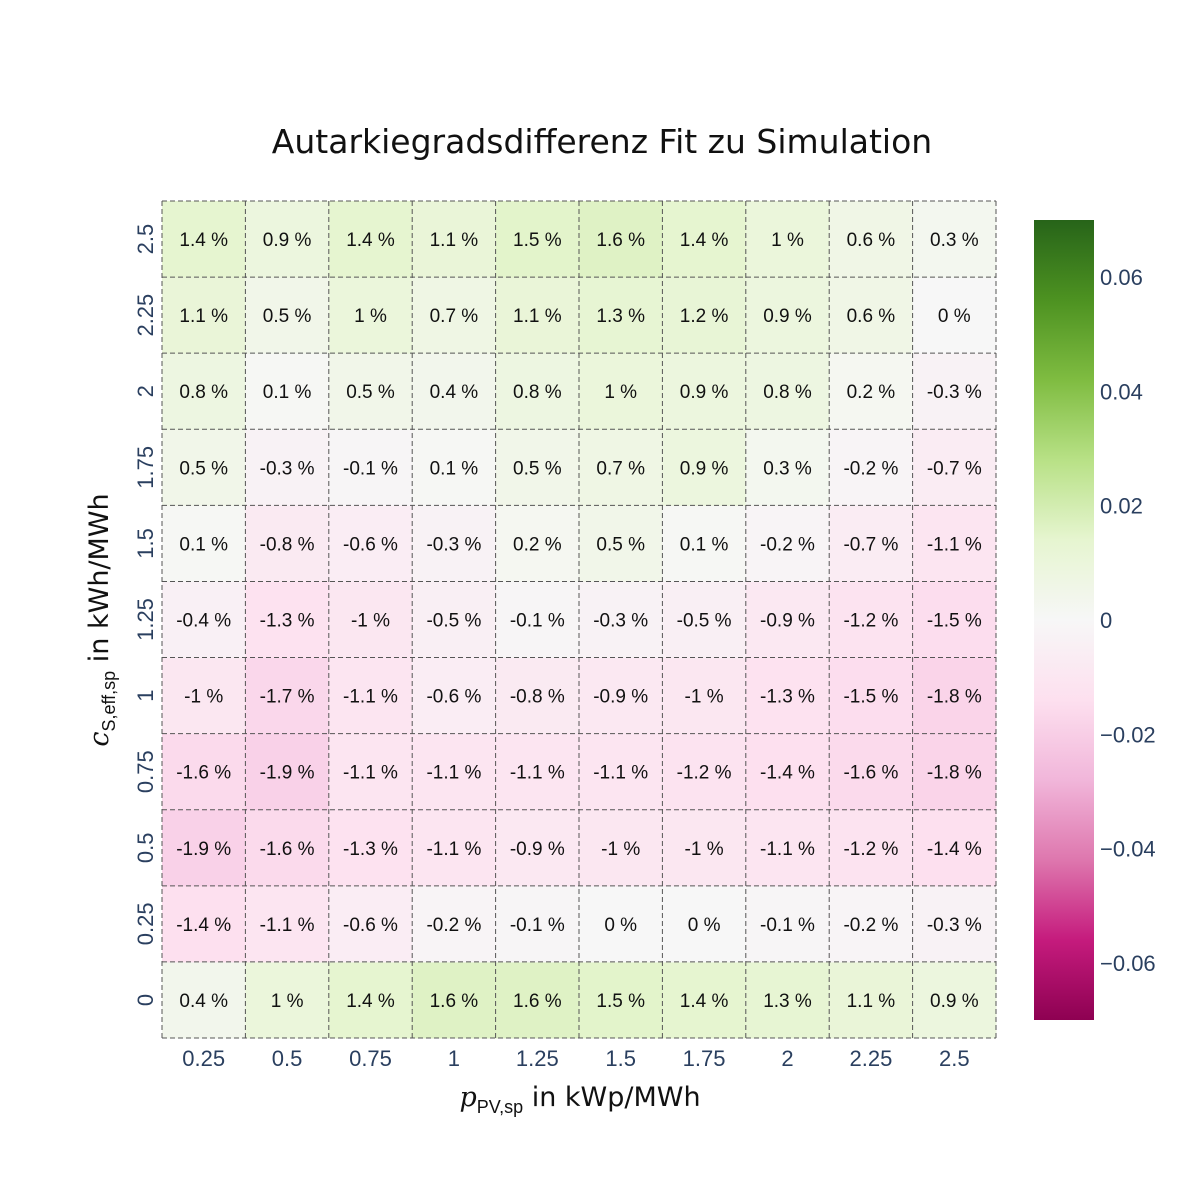 Image resolution: width=1200 pixels, height=1200 pixels. I want to click on cell-label: 0.3 %, so click(954, 240).